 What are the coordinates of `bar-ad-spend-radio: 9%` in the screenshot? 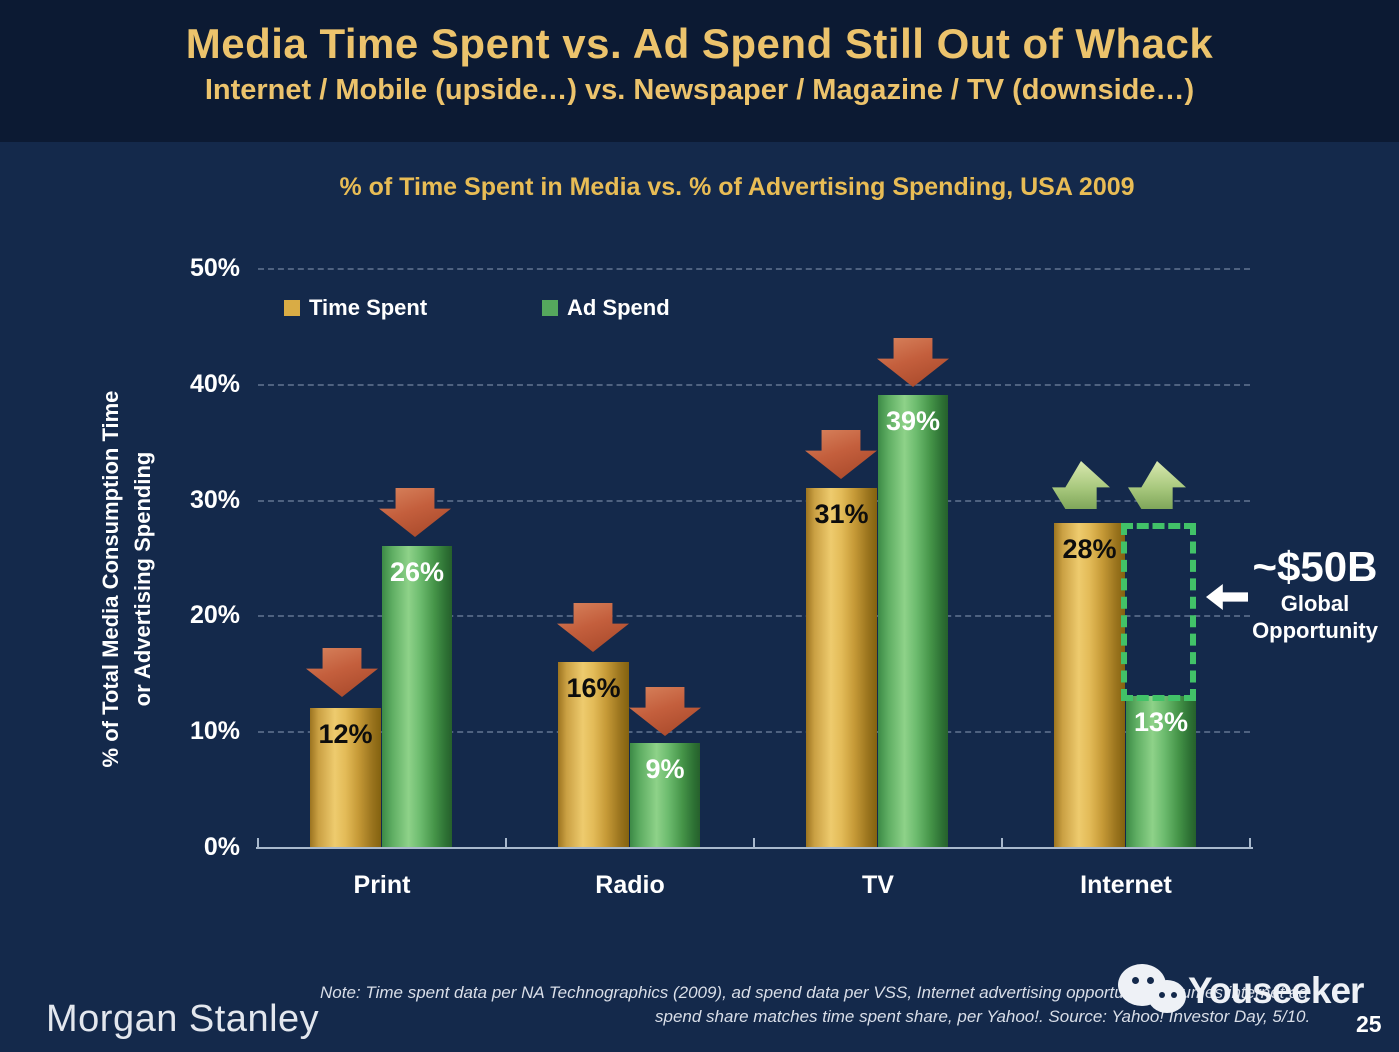 It's located at (665, 795).